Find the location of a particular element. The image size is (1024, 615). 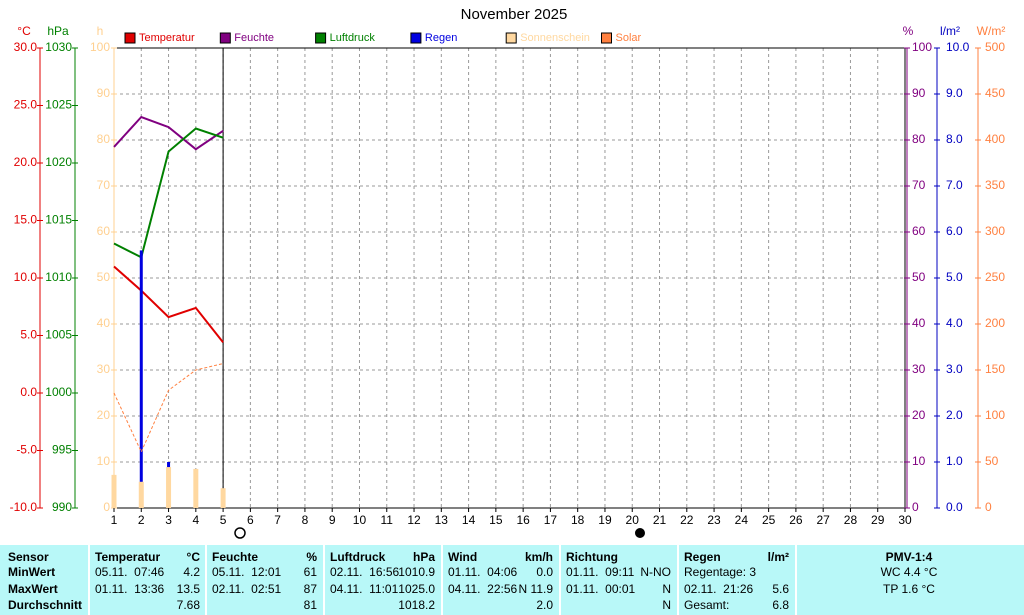

series-line is located at coordinates (168, 133).